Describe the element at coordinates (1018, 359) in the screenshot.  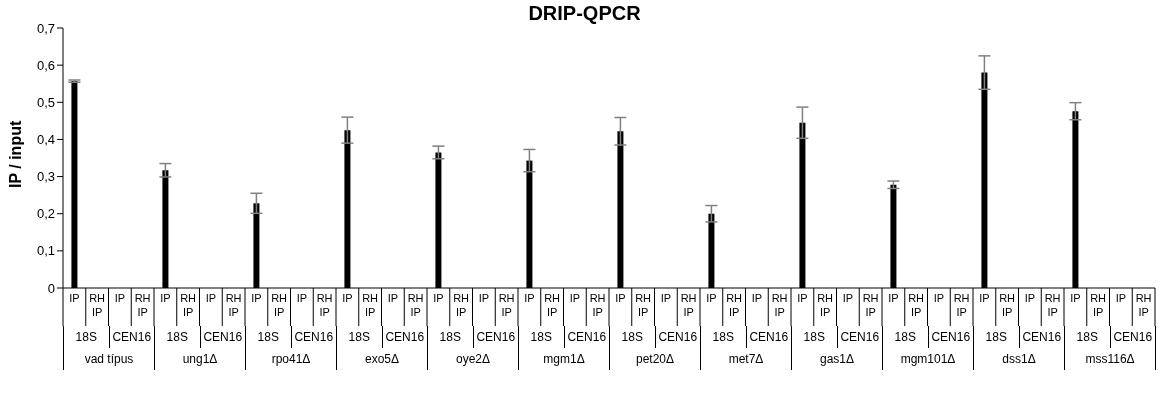
I see `text: dss1Δ` at that location.